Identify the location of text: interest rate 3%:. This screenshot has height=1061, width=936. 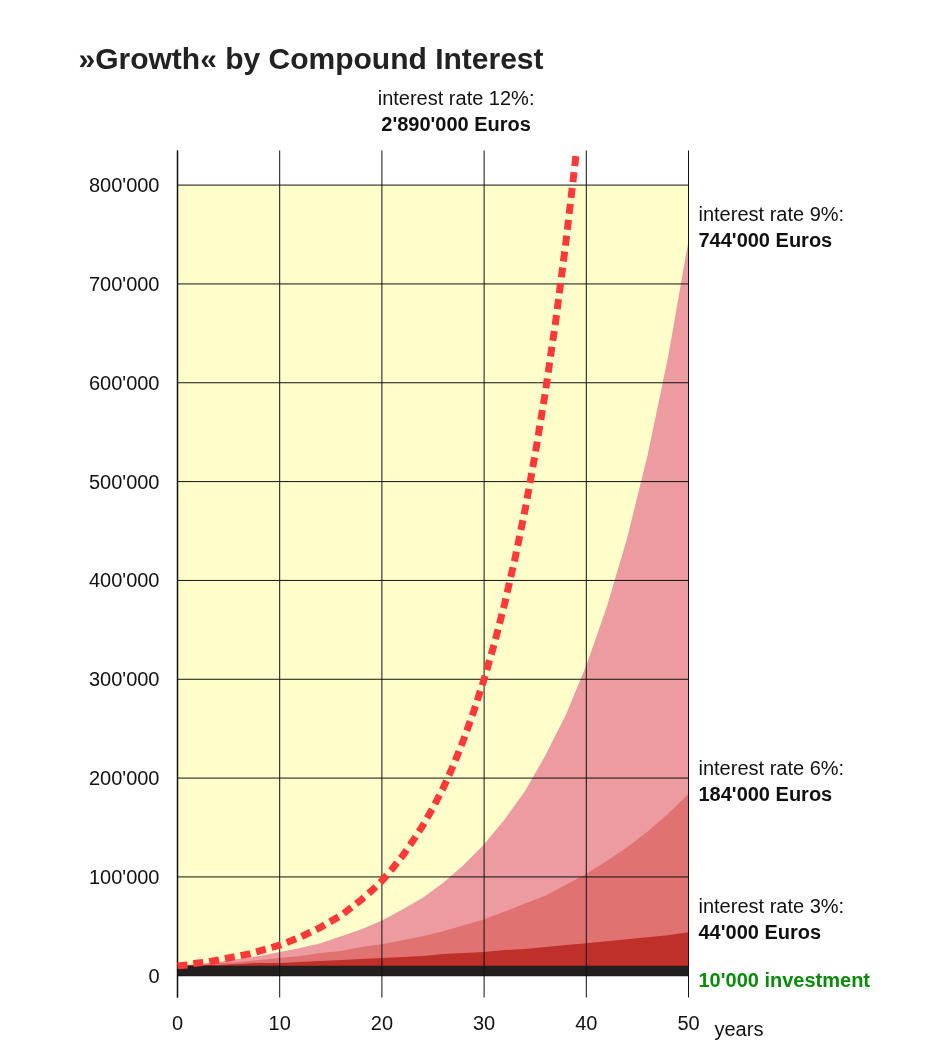
(771, 906).